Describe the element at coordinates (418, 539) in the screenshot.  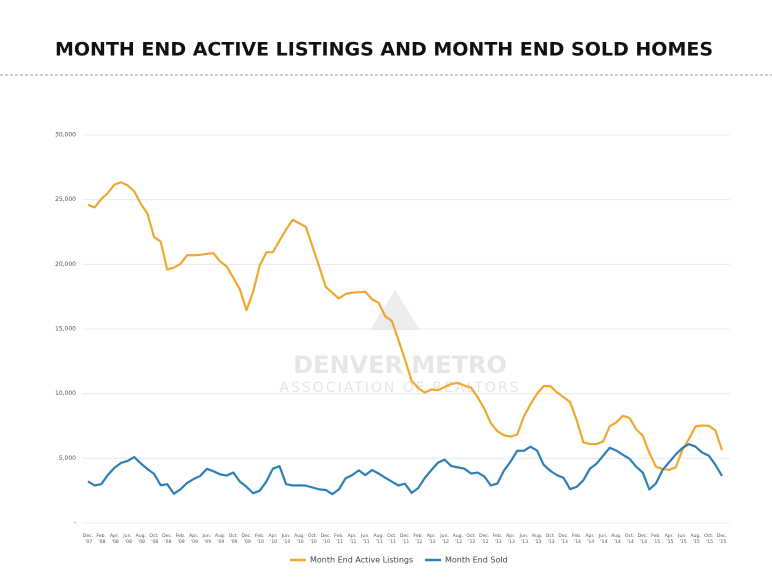
I see `x-tick-label: Feb. '12` at that location.